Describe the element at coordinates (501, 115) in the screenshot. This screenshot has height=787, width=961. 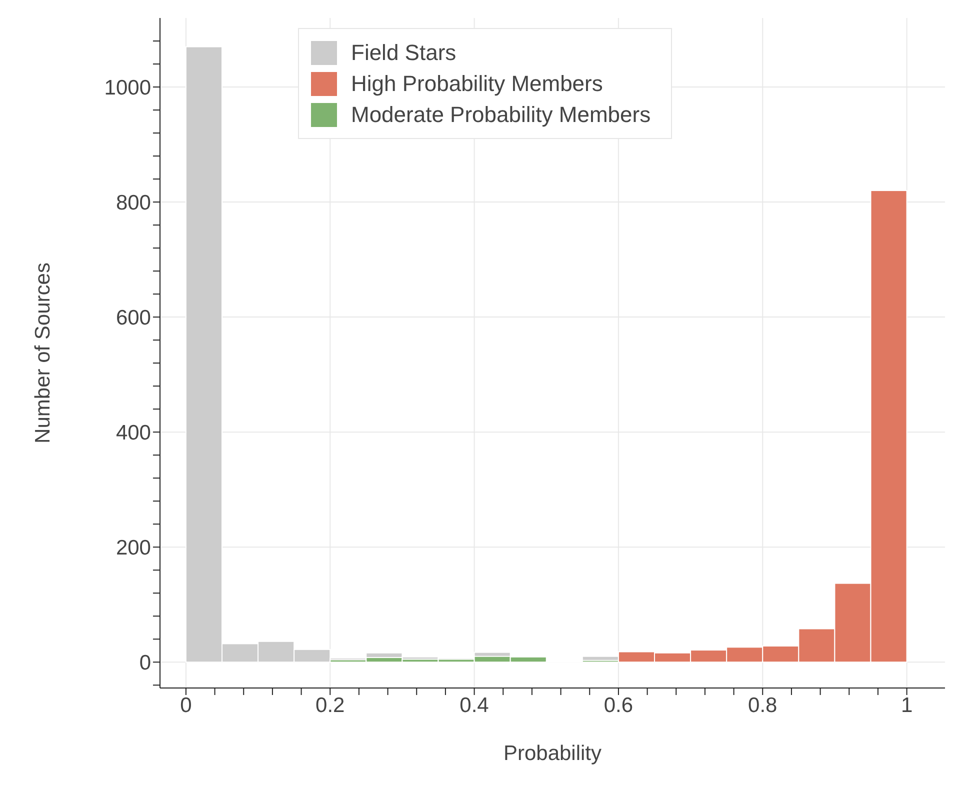
I see `legend-label: Moderate Probability Members` at that location.